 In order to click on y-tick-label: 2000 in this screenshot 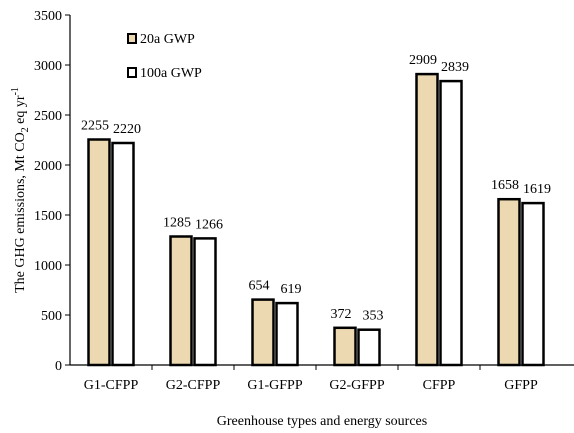, I will do `click(48, 166)`.